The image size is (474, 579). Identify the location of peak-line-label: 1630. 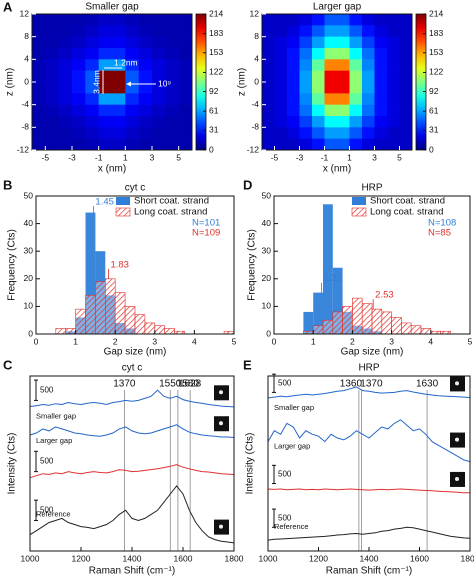
(427, 384).